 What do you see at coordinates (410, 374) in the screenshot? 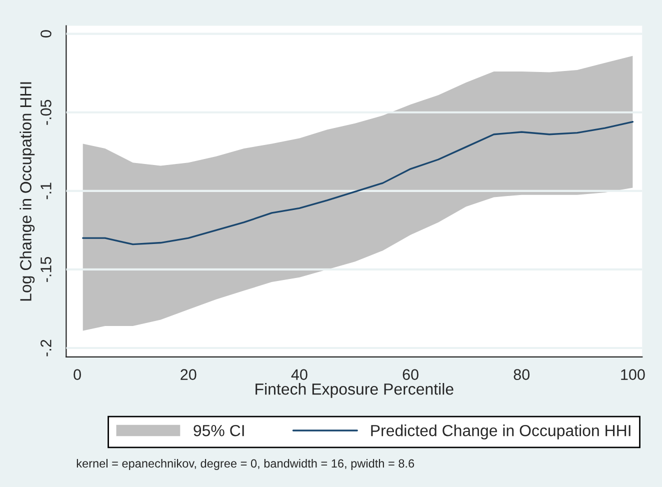
I see `x-tick-label: 60` at bounding box center [410, 374].